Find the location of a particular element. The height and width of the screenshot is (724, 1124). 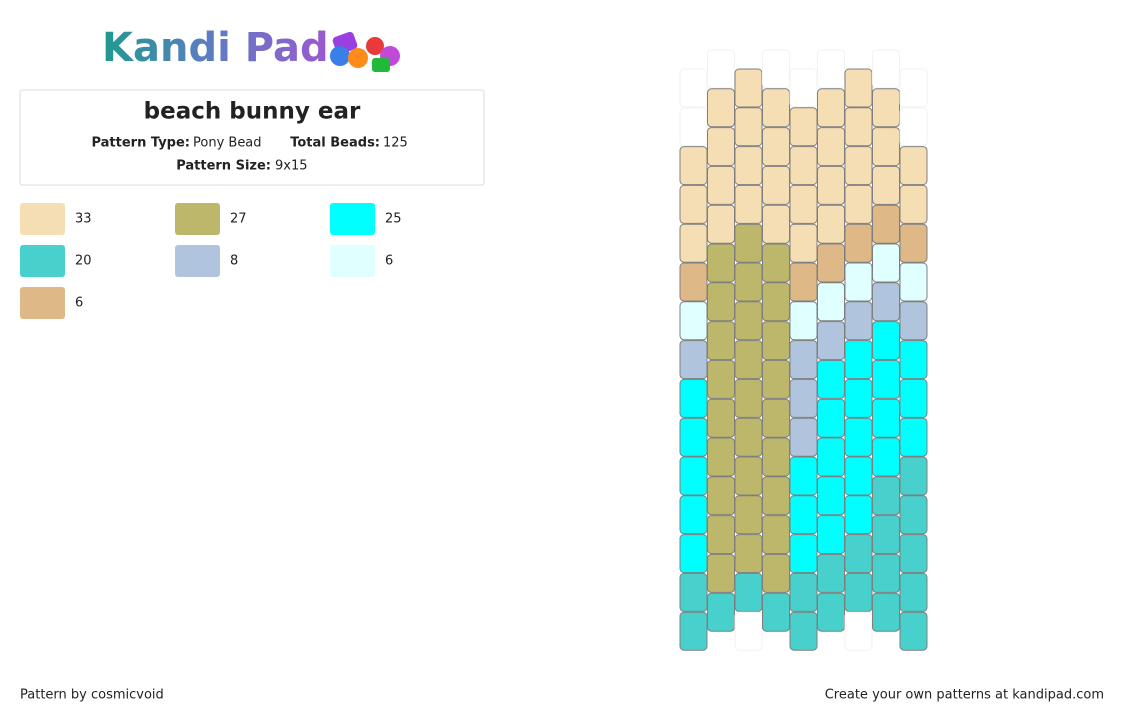

info-box is located at coordinates (252, 137).